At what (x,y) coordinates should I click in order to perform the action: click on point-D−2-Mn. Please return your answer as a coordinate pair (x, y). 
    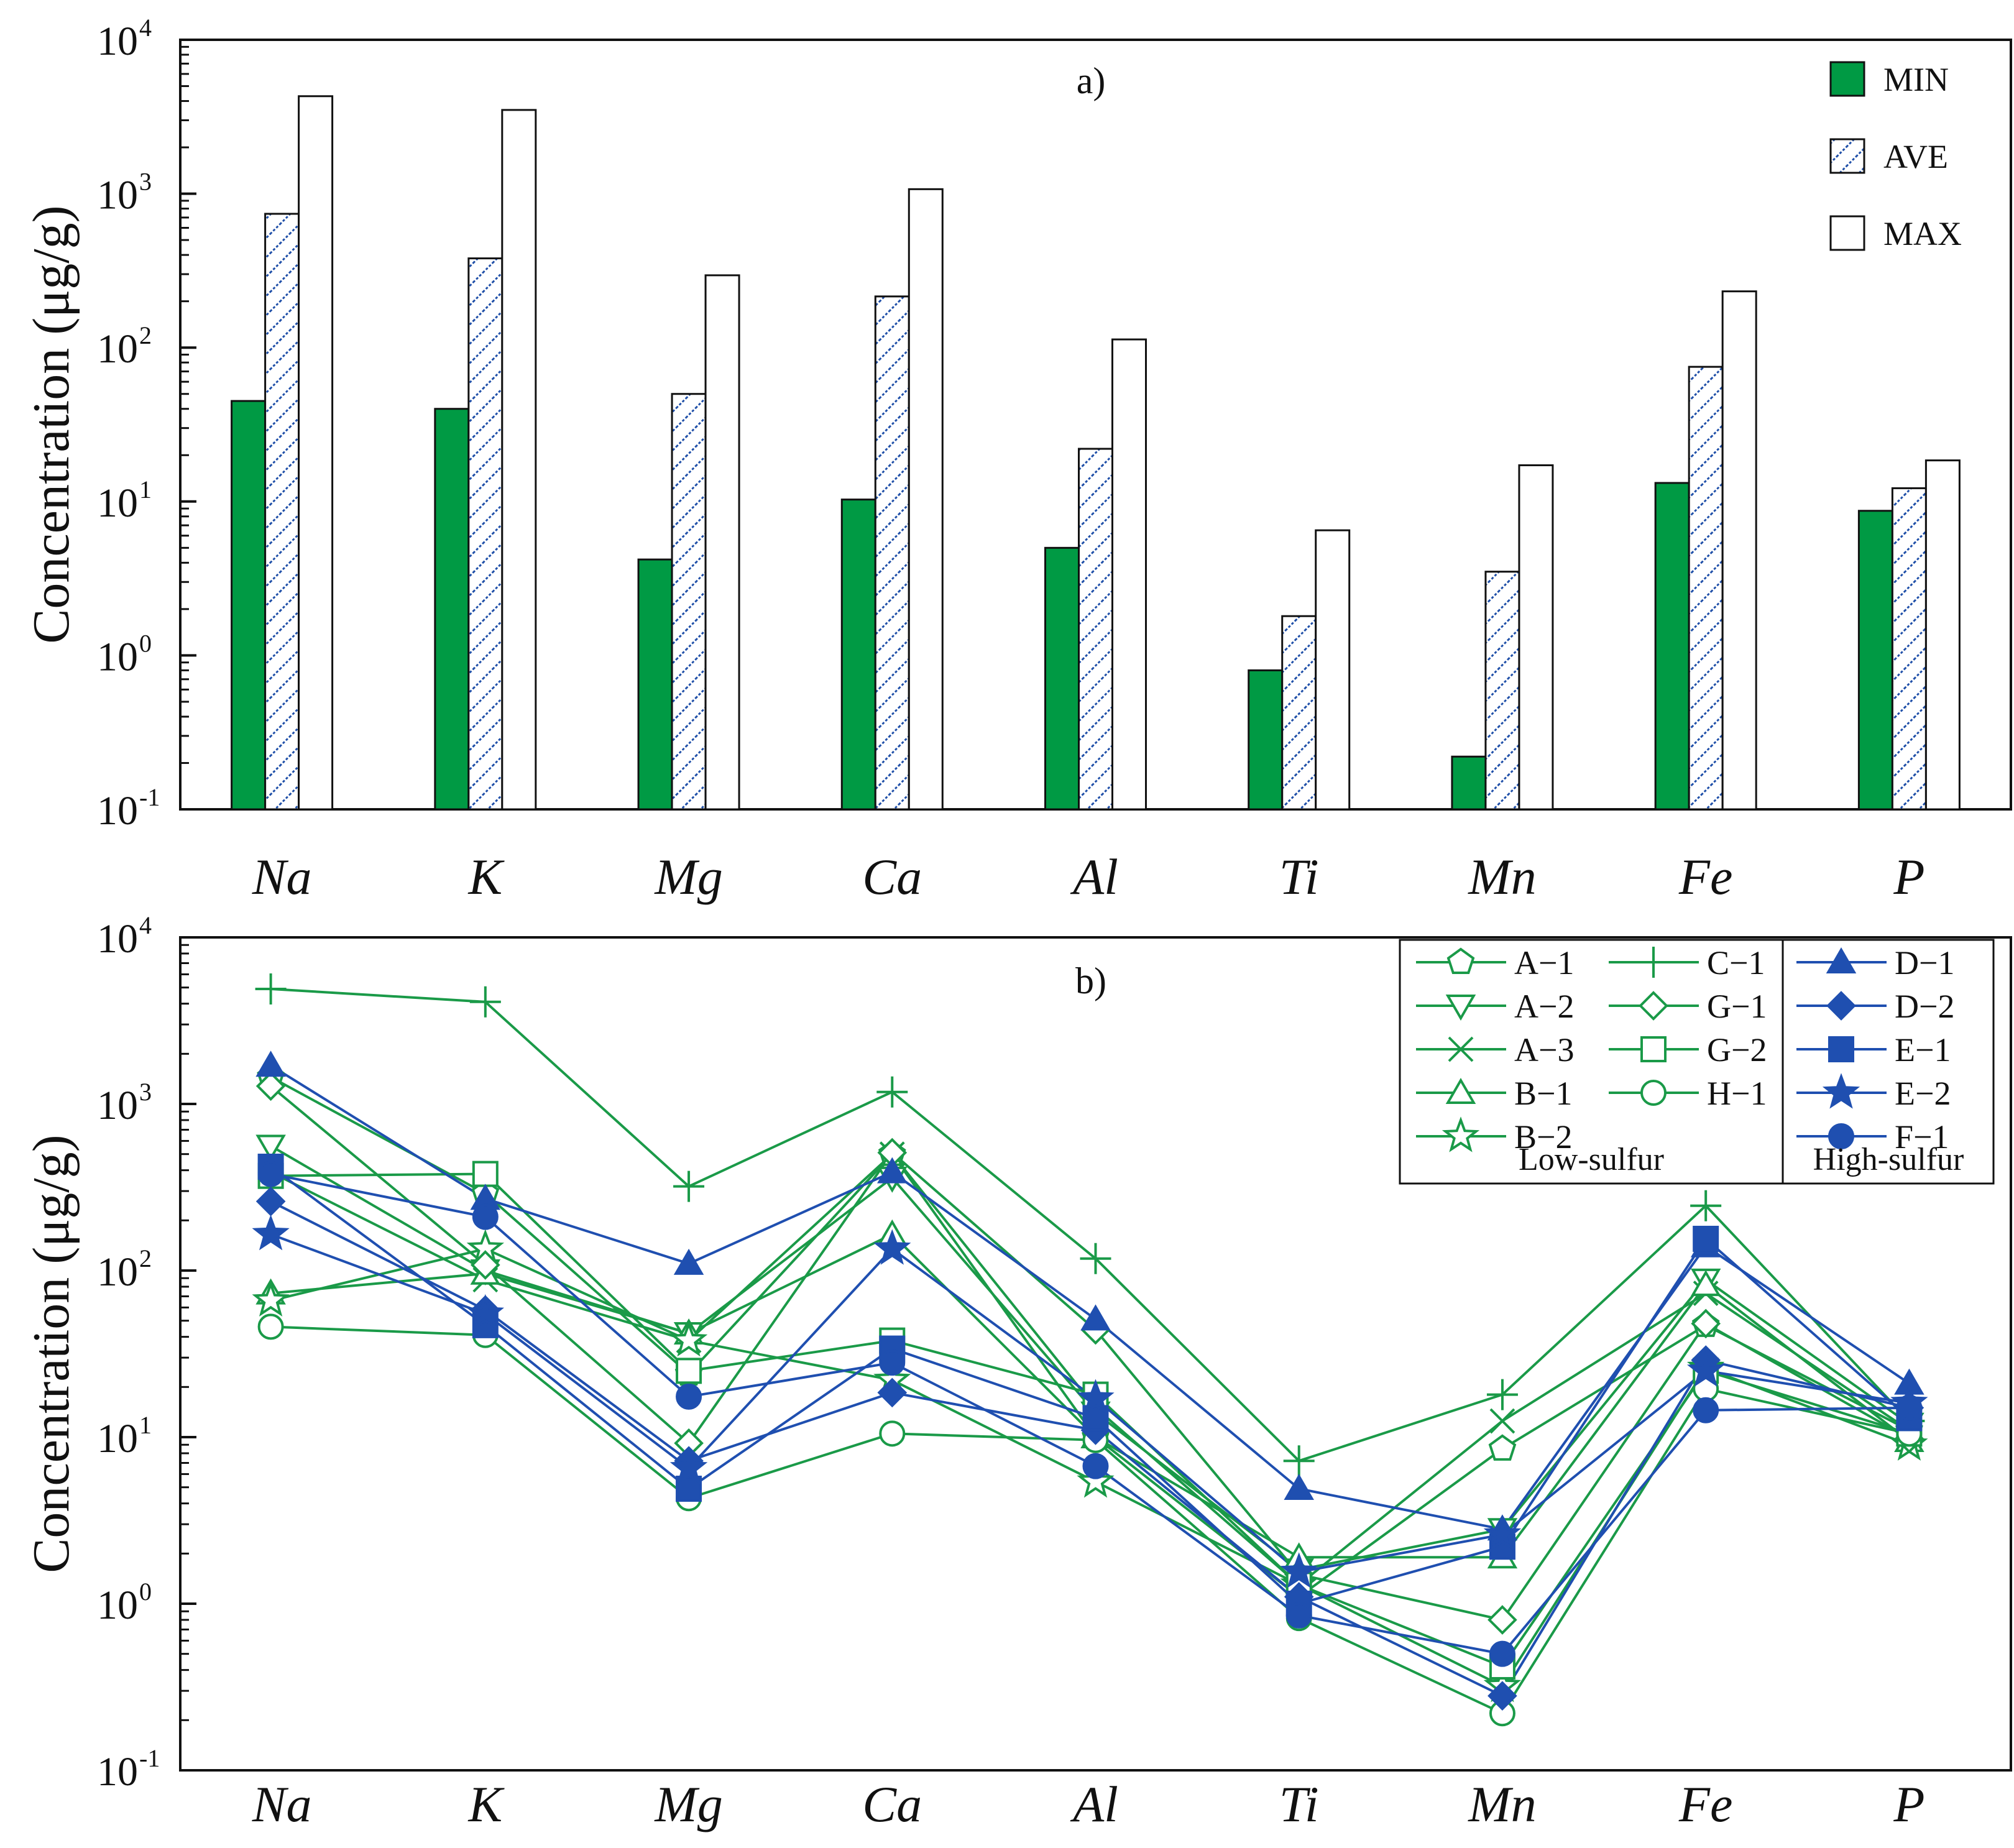
    Looking at the image, I should click on (1502, 1696).